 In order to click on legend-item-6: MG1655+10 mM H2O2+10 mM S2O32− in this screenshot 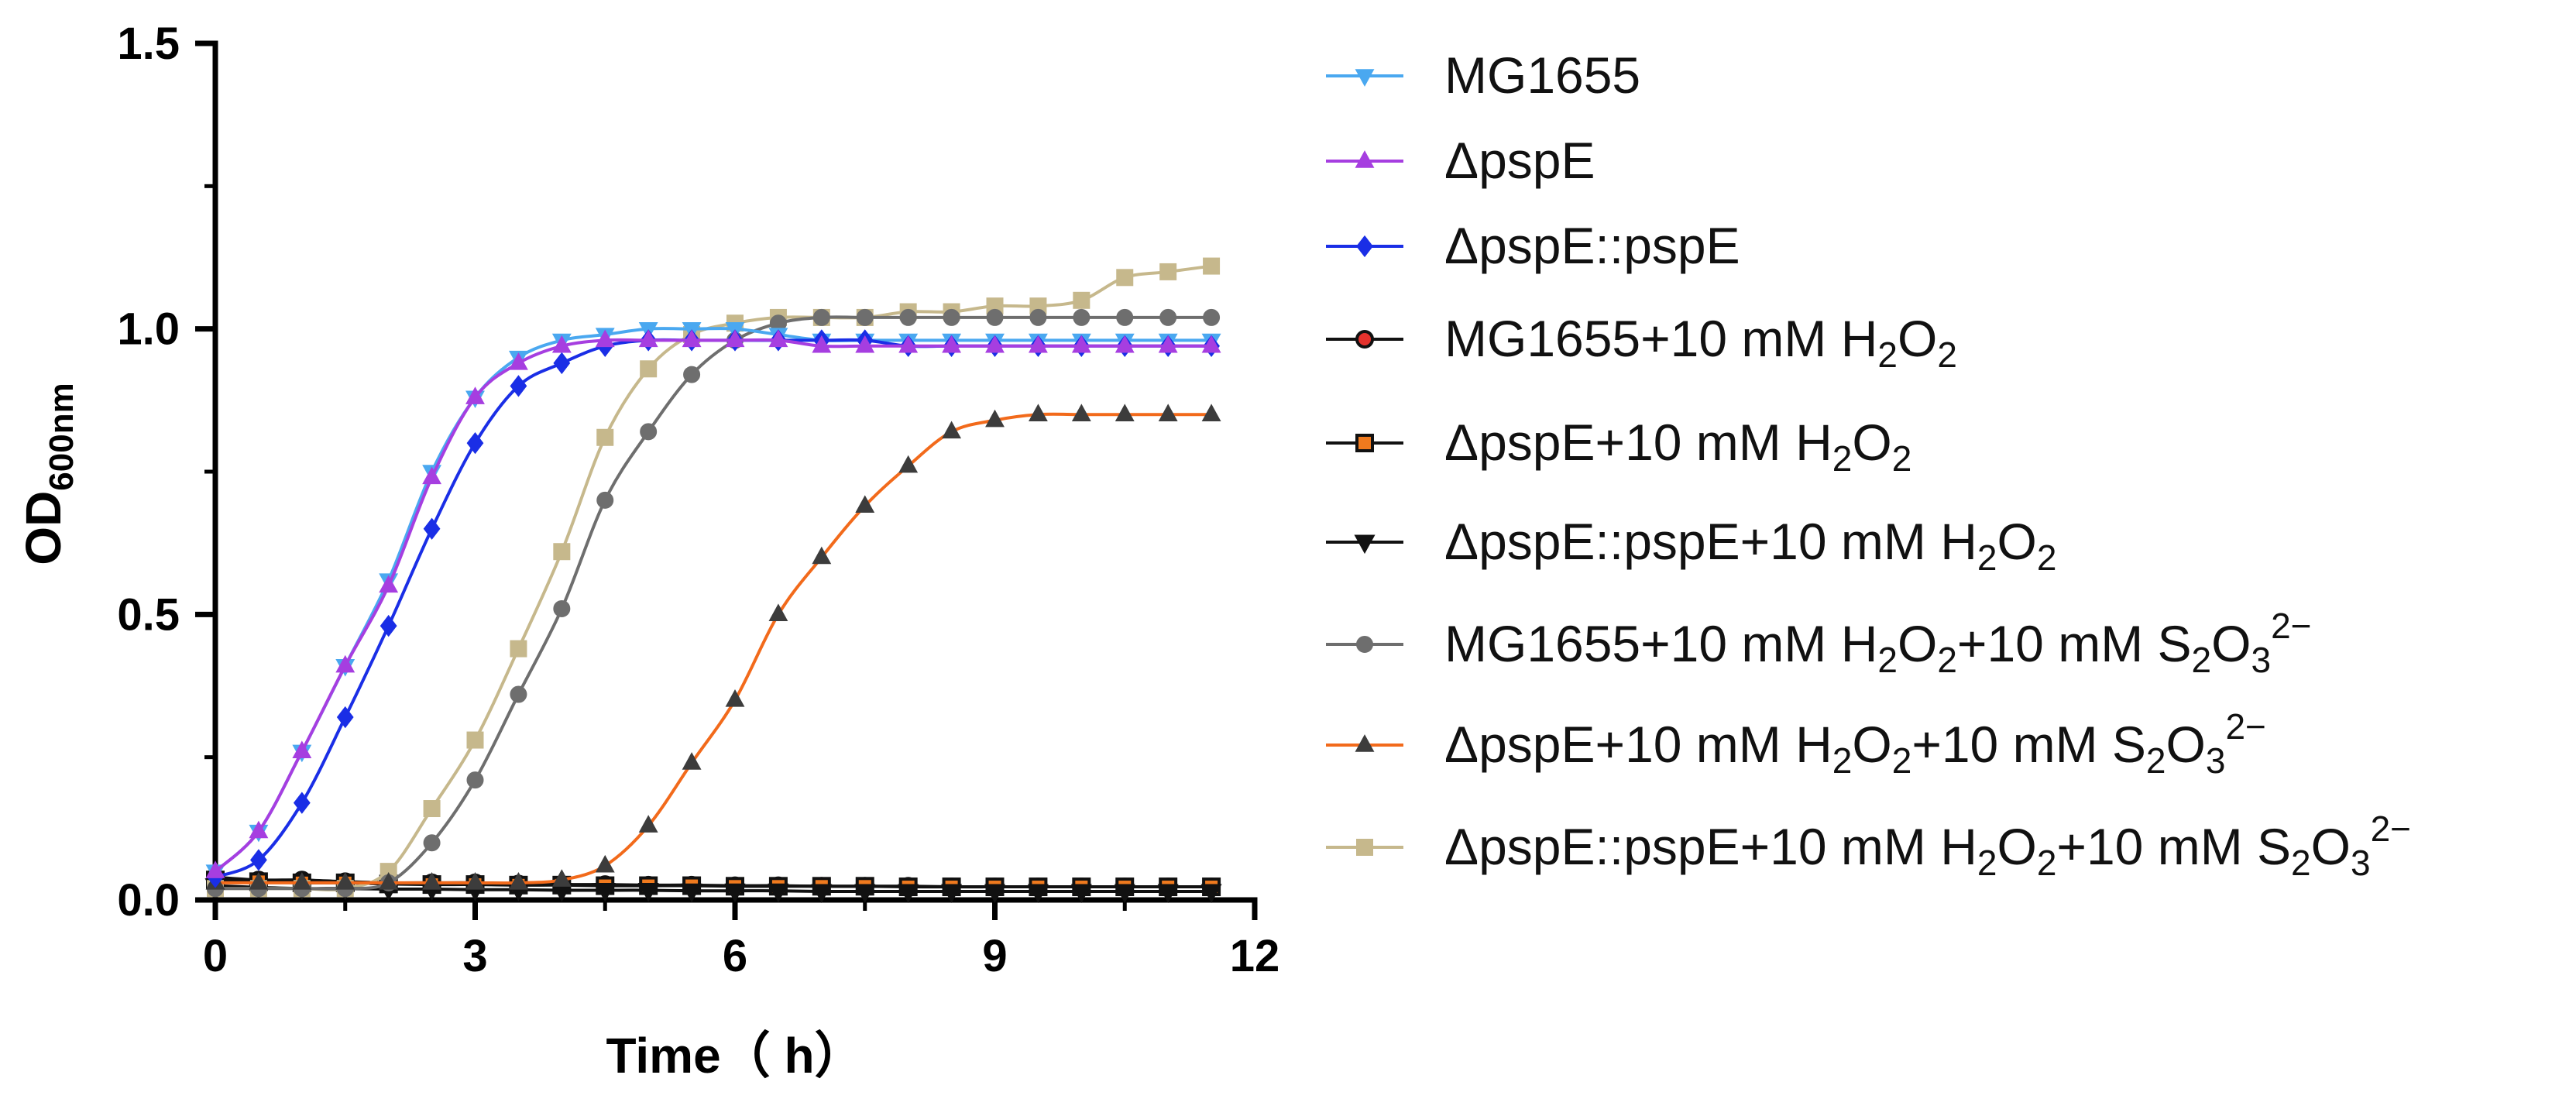, I will do `click(1819, 643)`.